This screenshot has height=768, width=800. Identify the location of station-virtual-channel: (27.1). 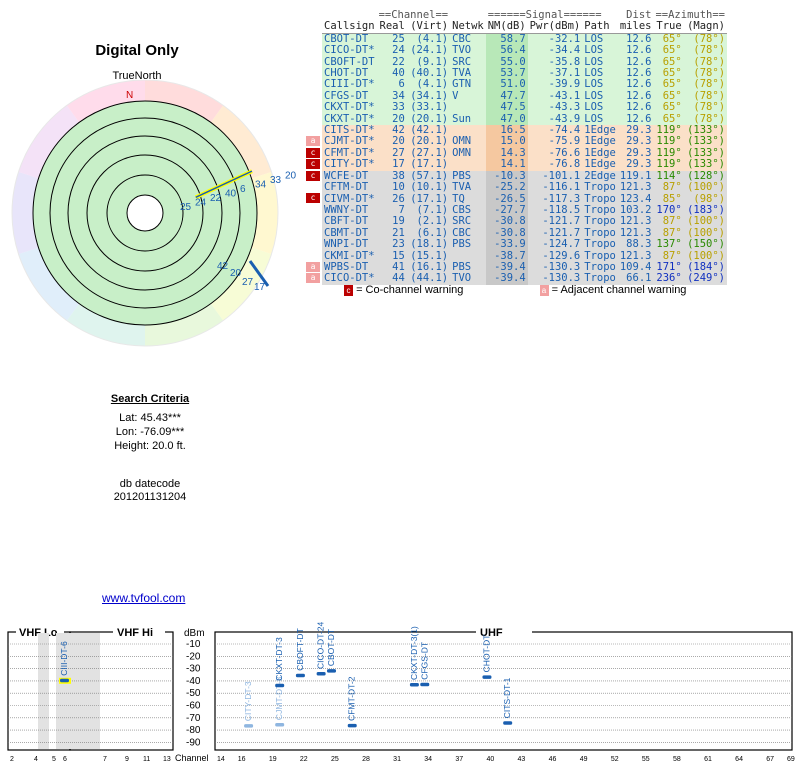
(429, 152).